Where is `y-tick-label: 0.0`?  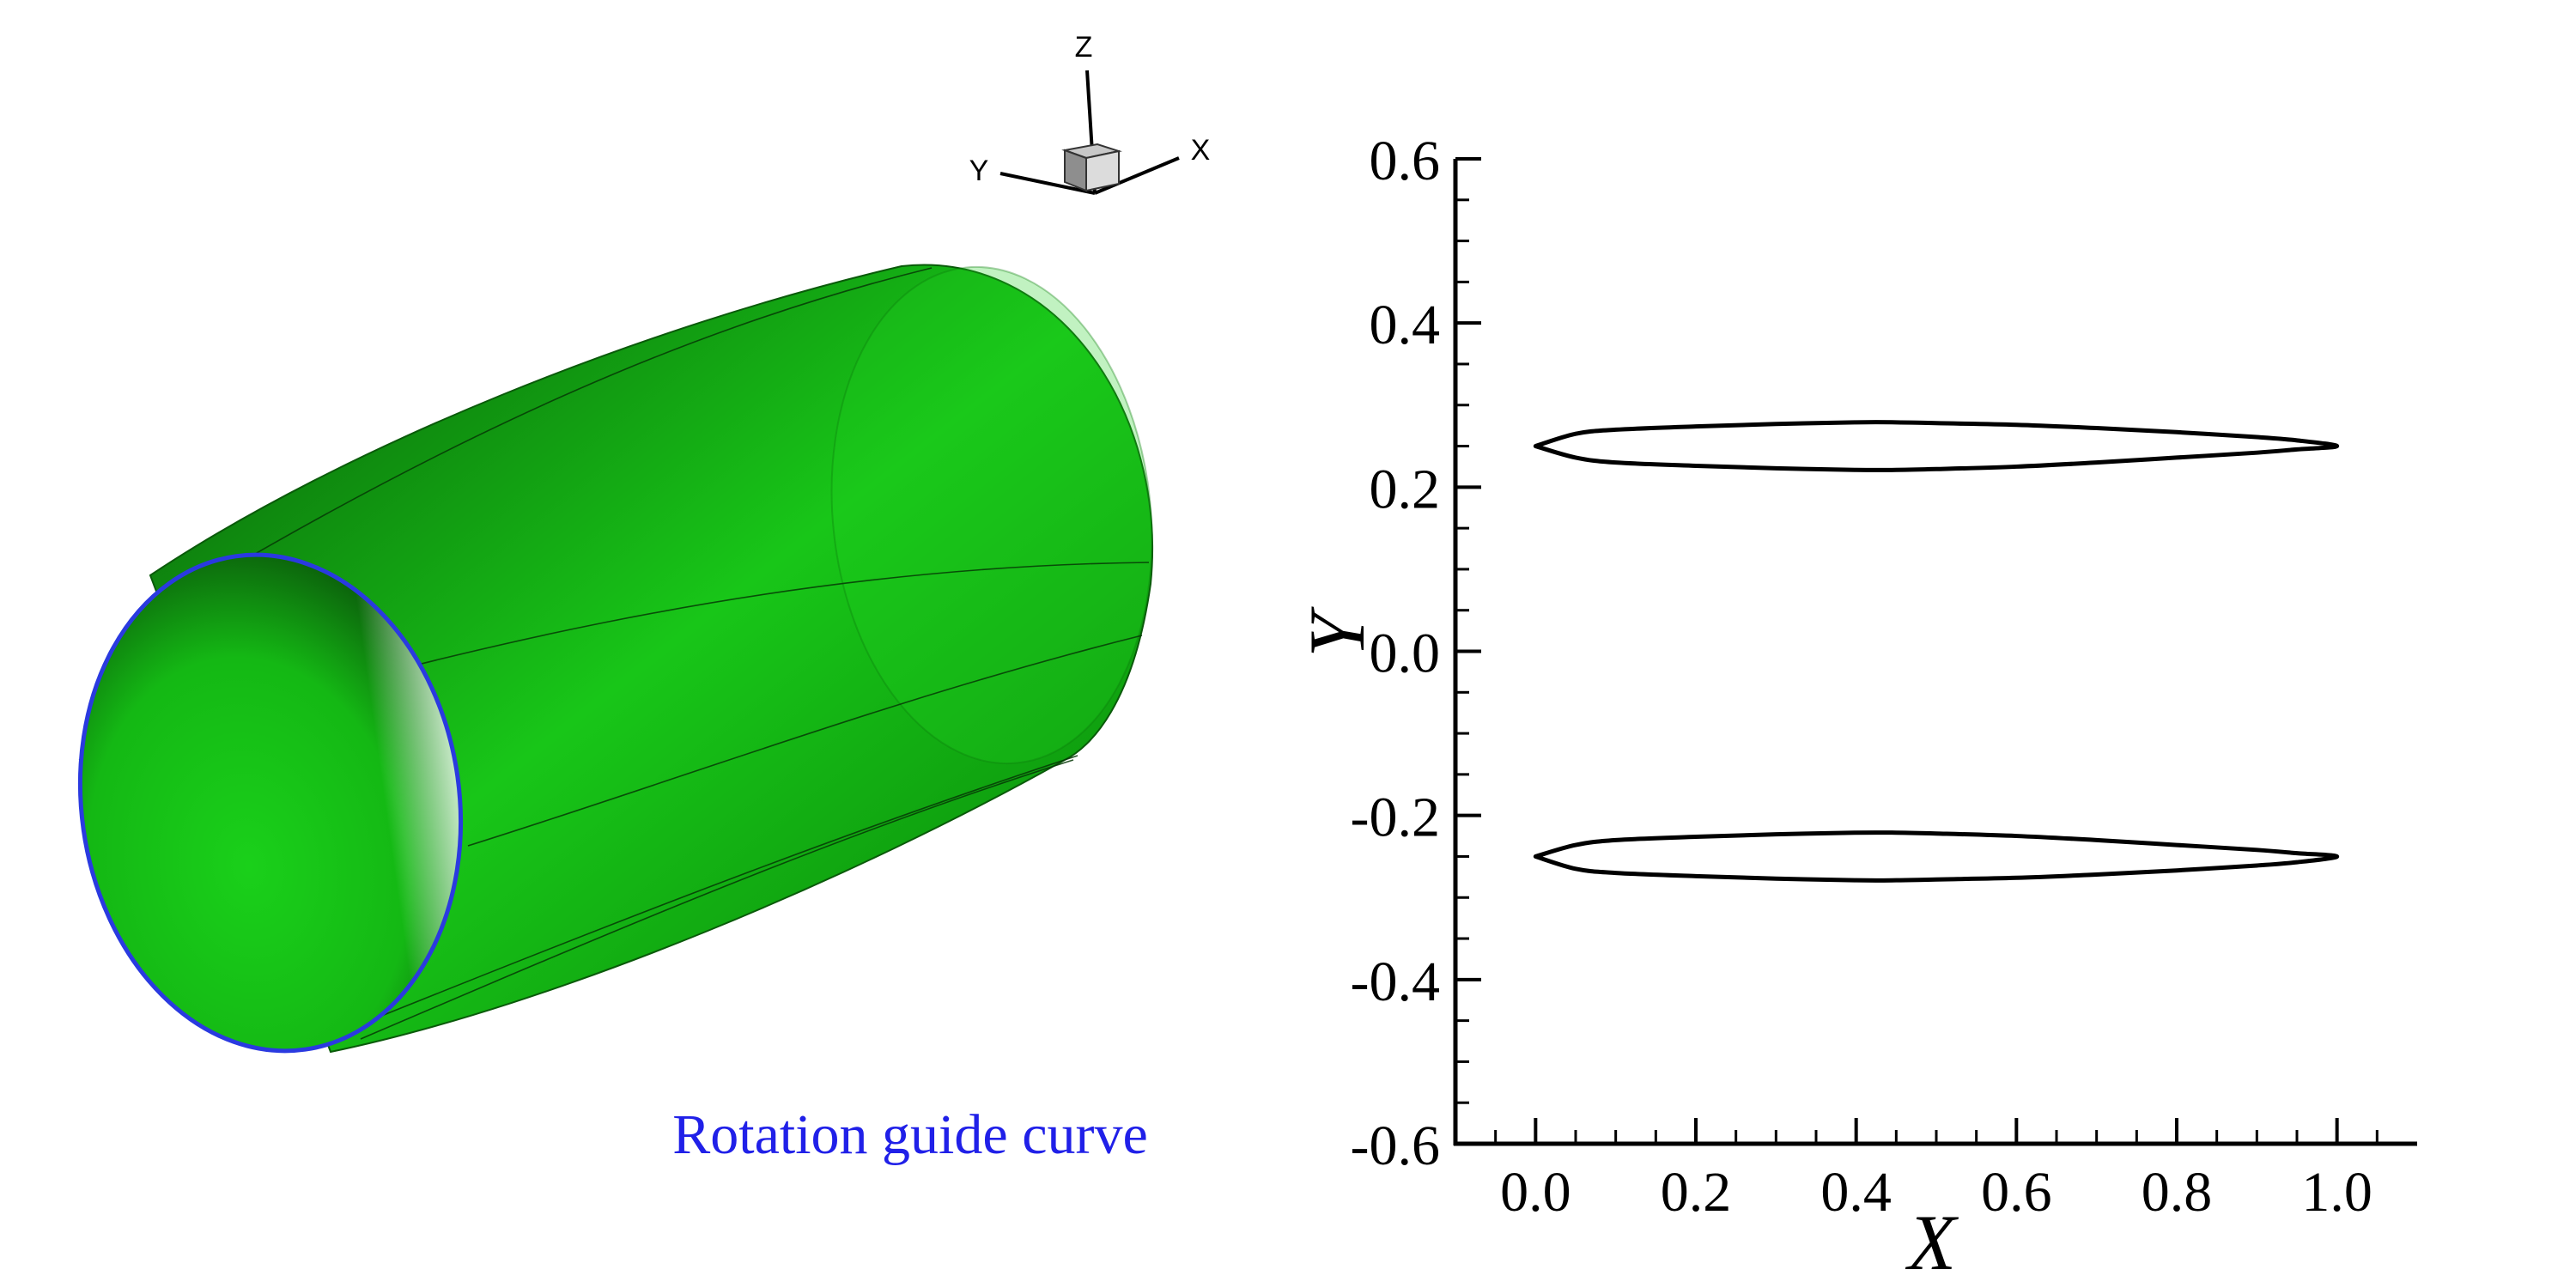
y-tick-label: 0.0 is located at coordinates (1405, 654).